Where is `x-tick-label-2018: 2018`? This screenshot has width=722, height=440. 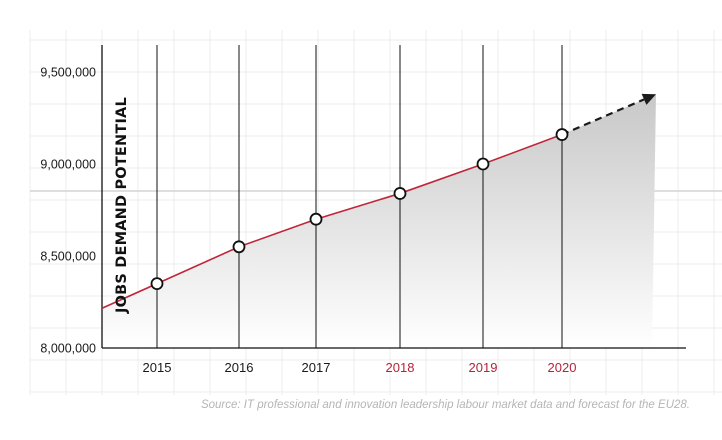
x-tick-label-2018: 2018 is located at coordinates (400, 367).